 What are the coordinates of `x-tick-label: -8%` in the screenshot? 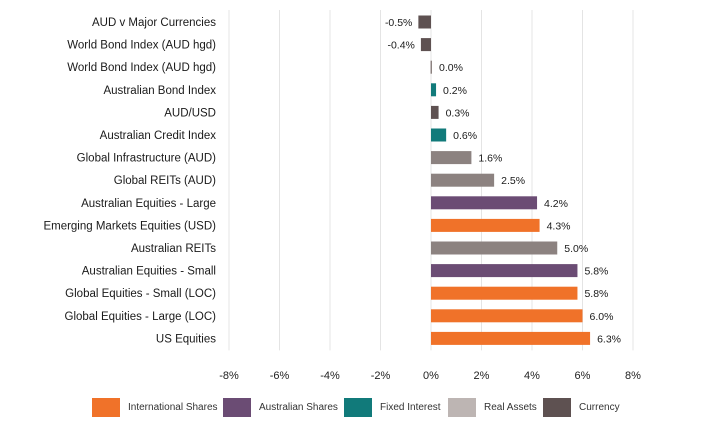 It's located at (229, 376).